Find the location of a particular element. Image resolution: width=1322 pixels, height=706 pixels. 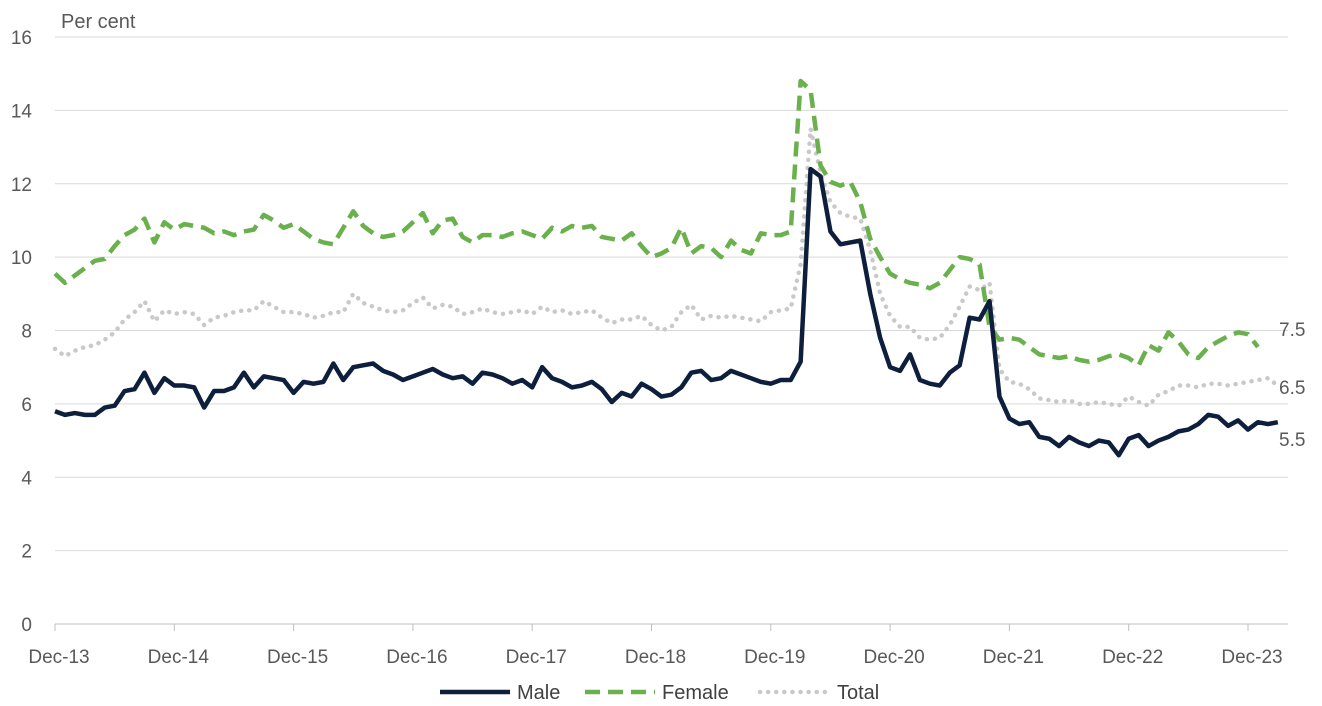

x-tick-label: Dec-21 is located at coordinates (1013, 657).